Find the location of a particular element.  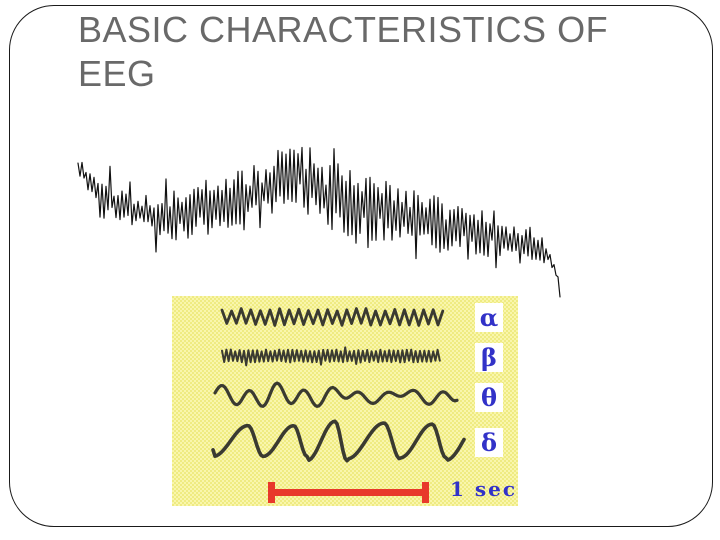

delta-label: δ is located at coordinates (489, 442).